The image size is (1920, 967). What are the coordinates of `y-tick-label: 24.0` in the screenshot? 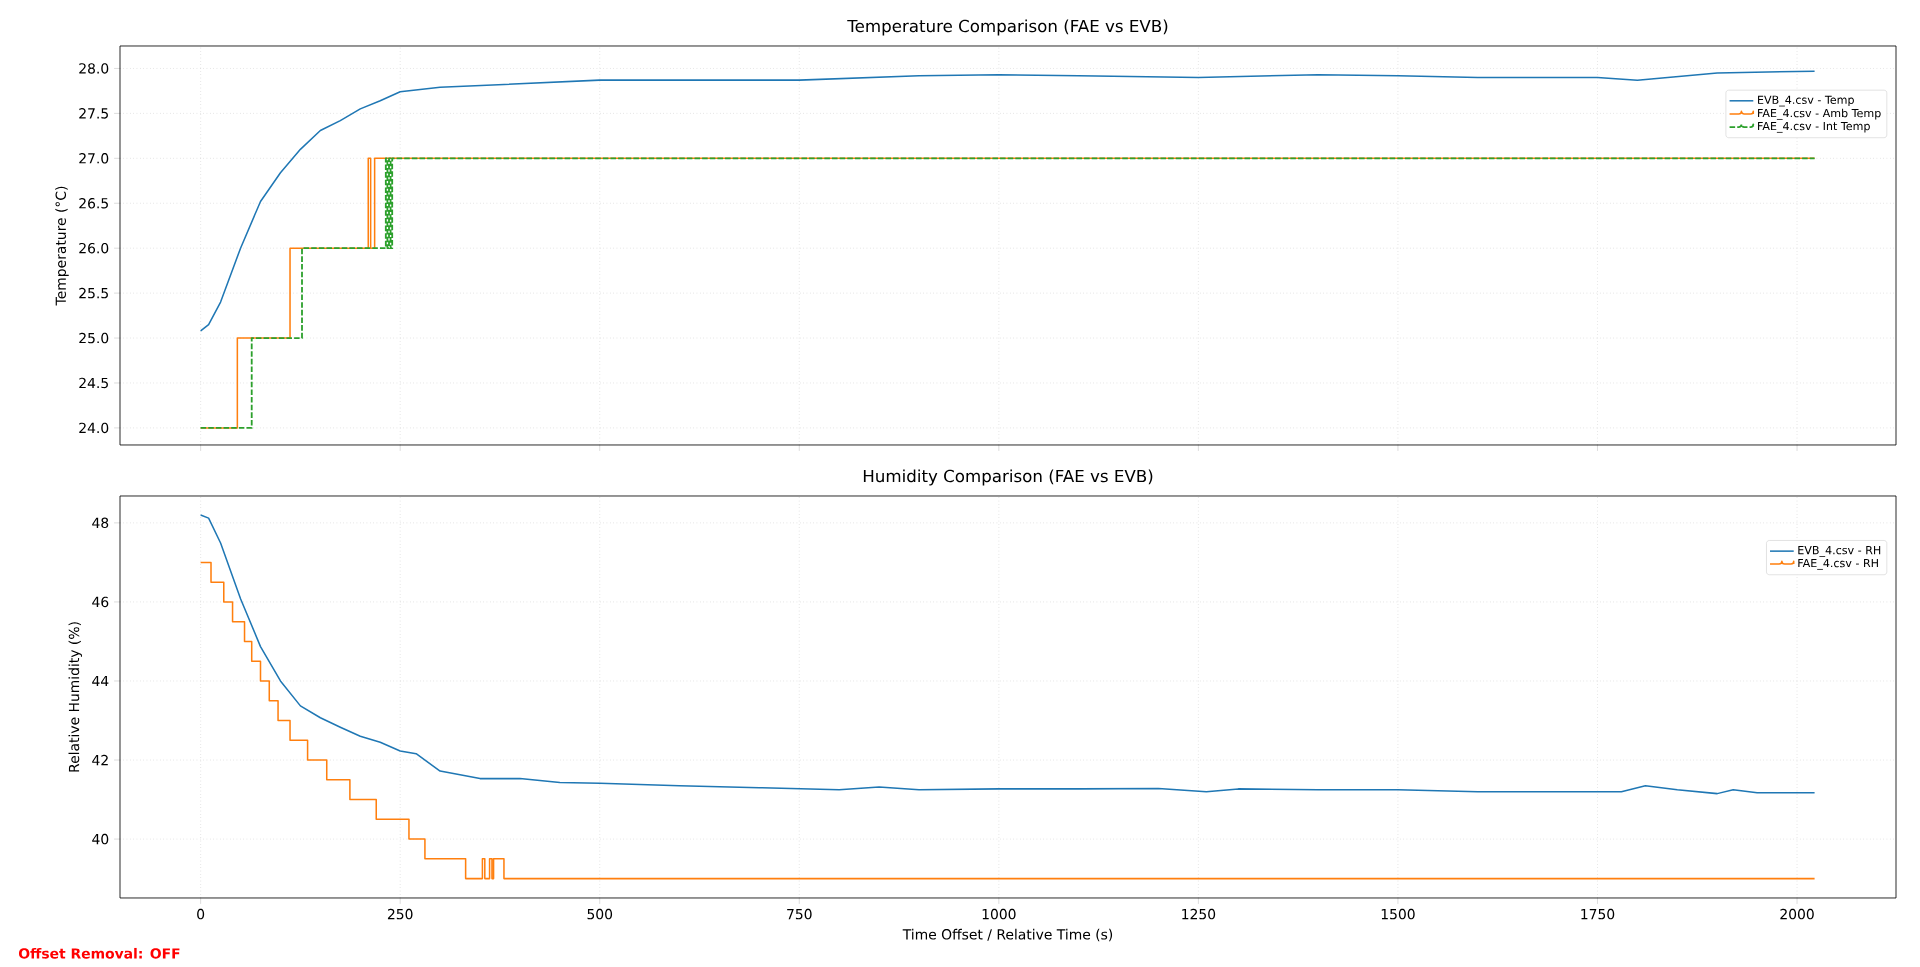 It's located at (94, 428).